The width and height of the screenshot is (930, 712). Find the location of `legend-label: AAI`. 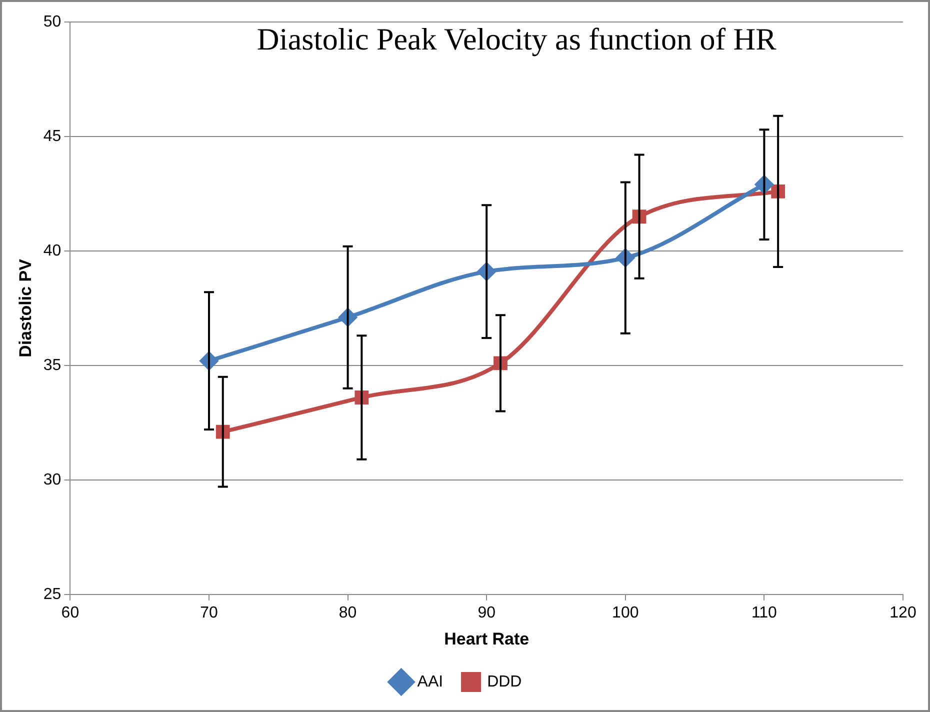

legend-label: AAI is located at coordinates (430, 681).